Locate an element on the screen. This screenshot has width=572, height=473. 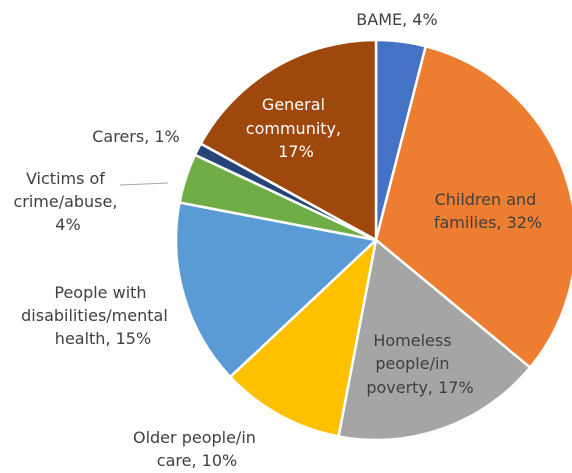
label-older-people-in-care: Older people/in care, 10% is located at coordinates (197, 449).